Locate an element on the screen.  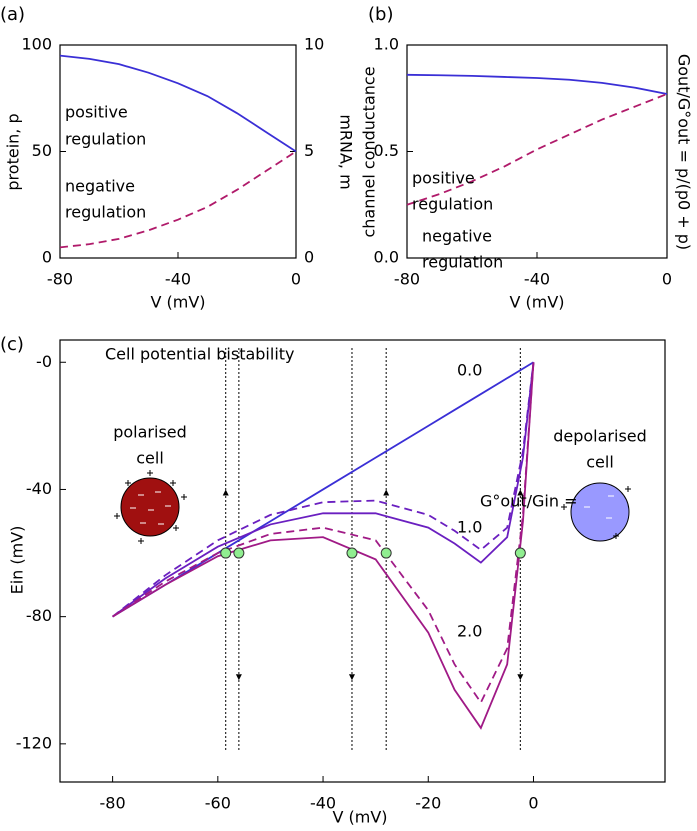
panel-label: (b) is located at coordinates (380, 14).